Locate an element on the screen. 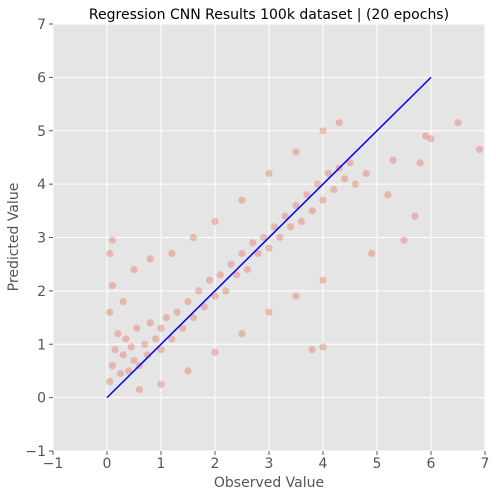 This screenshot has height=496, width=496. y-tick-label: 3 is located at coordinates (41, 239).